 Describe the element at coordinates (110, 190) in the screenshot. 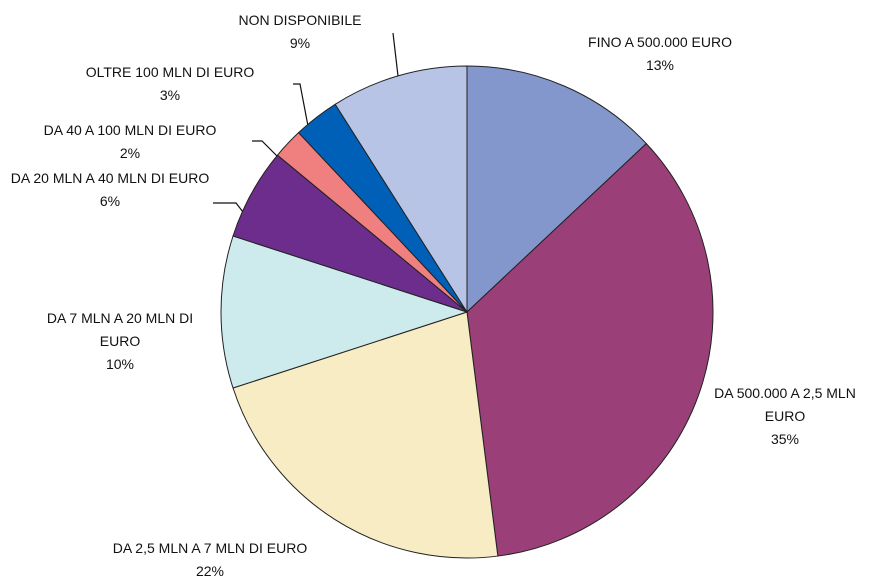

I see `slice-label: DA 20 MLN A 40 MLN DI EURO 6%` at that location.